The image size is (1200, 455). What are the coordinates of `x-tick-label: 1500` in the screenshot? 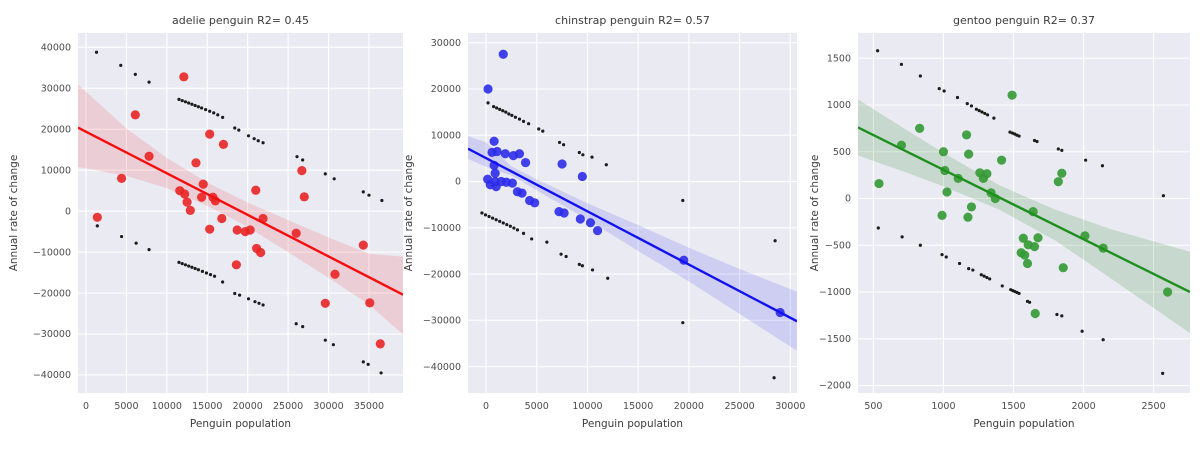 It's located at (1013, 406).